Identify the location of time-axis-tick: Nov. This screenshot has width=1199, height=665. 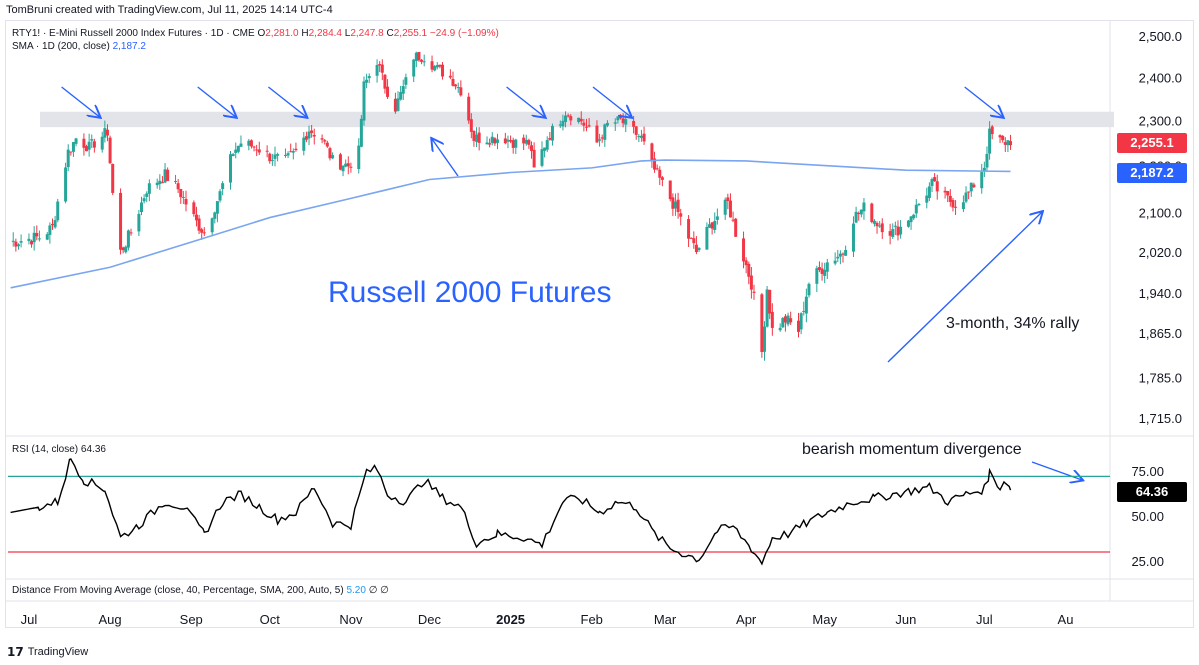
(351, 619).